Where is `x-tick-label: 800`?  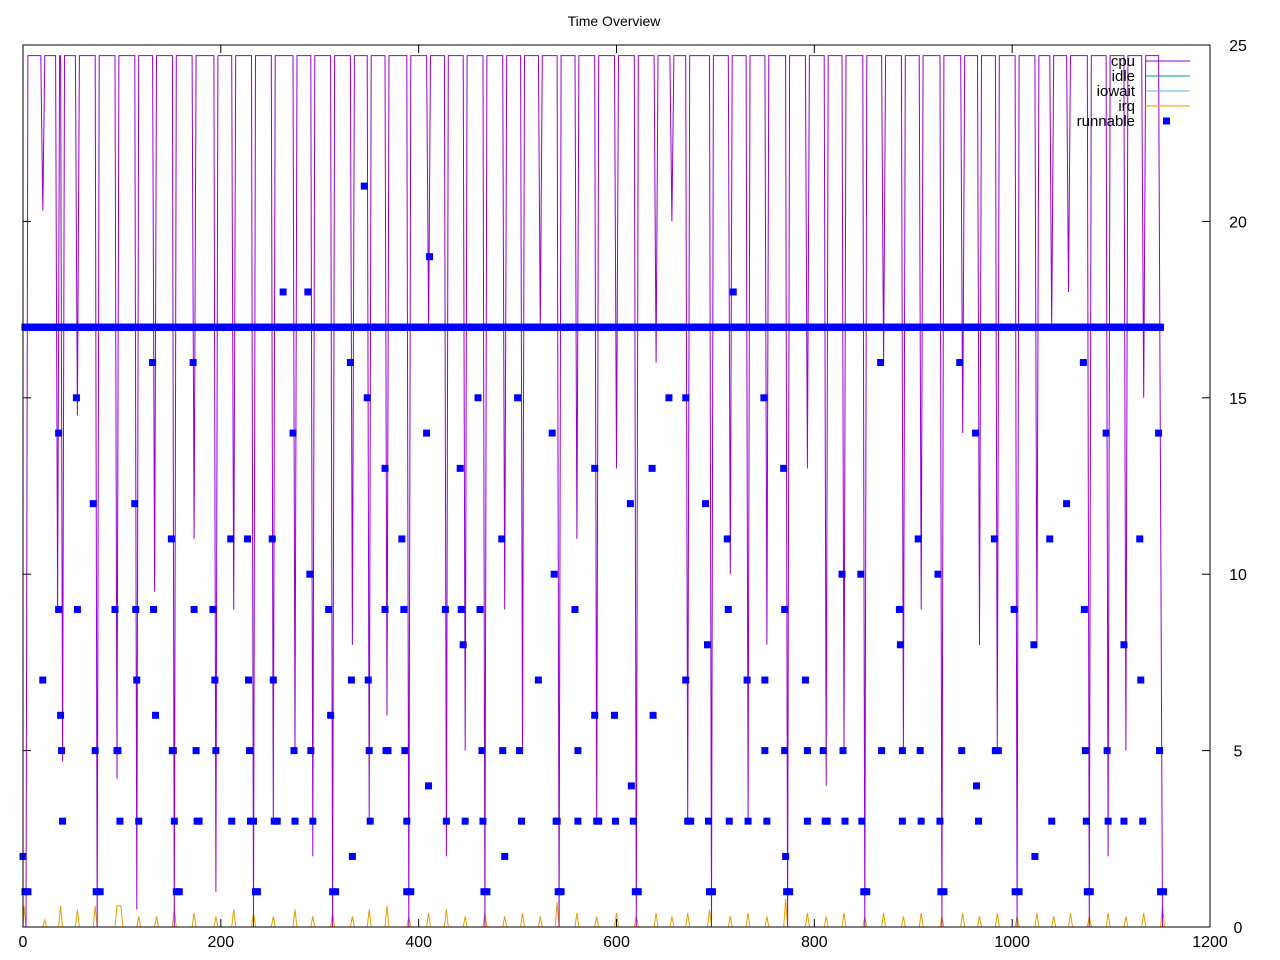
x-tick-label: 800 is located at coordinates (814, 942).